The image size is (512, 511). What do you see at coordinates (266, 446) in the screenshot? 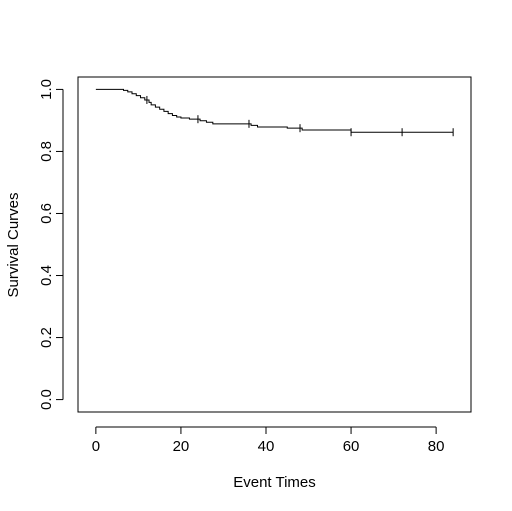
I see `x-tick-label: 40` at bounding box center [266, 446].